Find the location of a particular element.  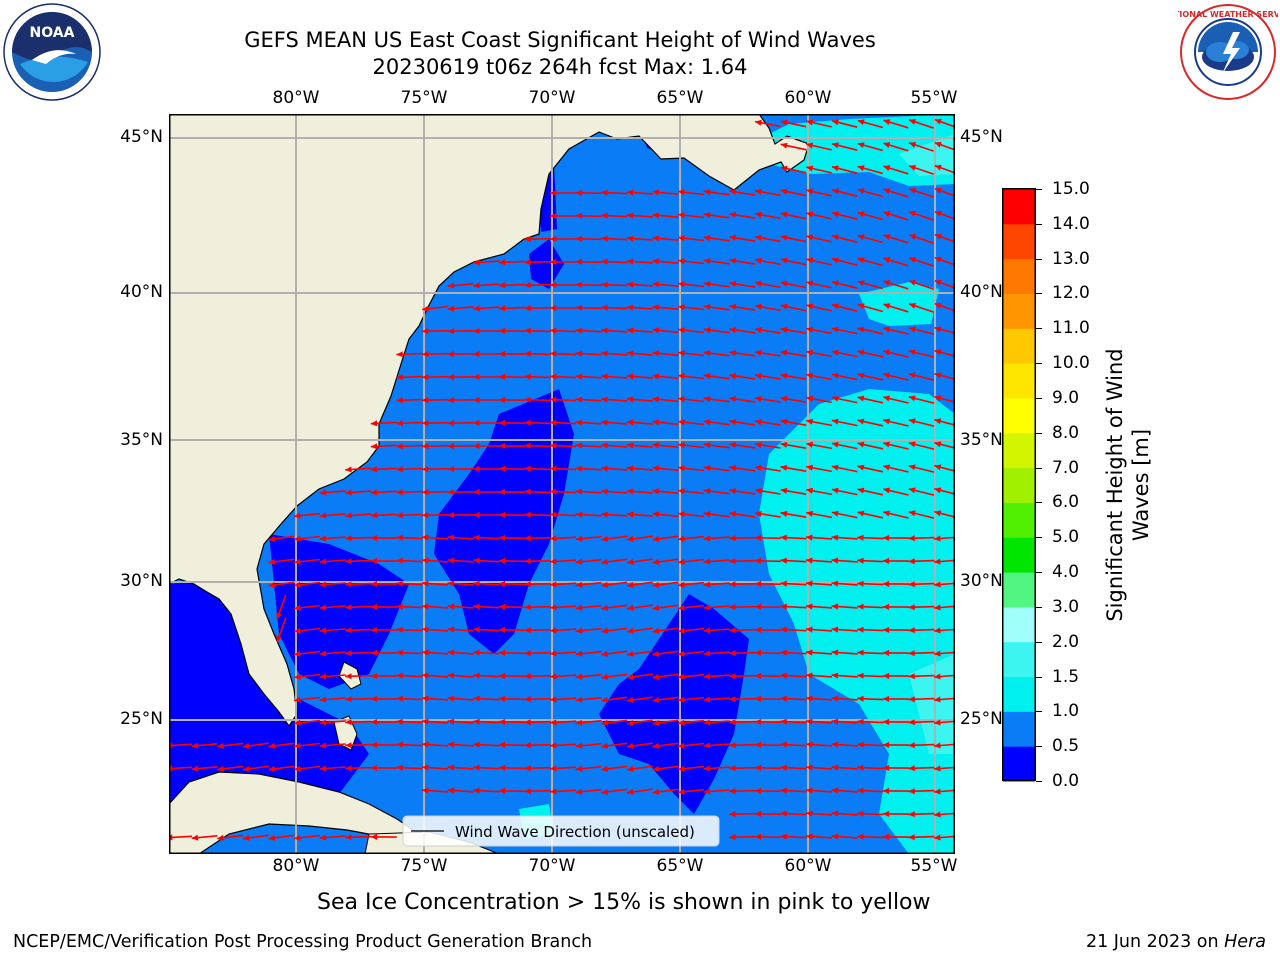

colorbar-level-label: 1.0 is located at coordinates (1066, 711).